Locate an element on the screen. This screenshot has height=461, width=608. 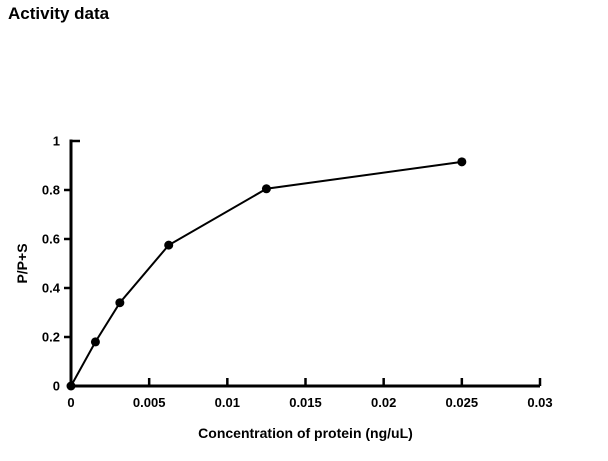
y-tick-label: 0.8 is located at coordinates (51, 190).